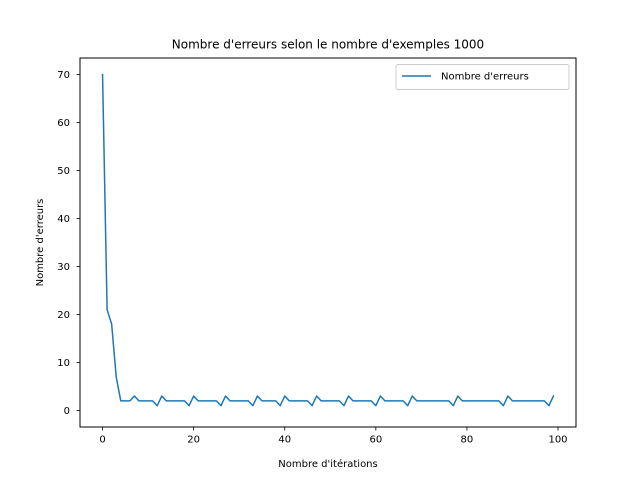 The height and width of the screenshot is (480, 640). Describe the element at coordinates (63, 171) in the screenshot. I see `y-tick-label: 50` at that location.